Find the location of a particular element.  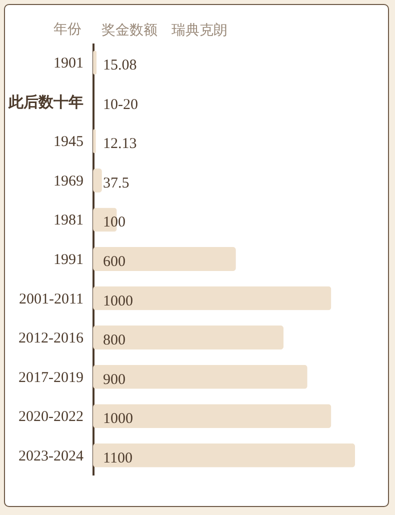

data-label: 15.08 is located at coordinates (120, 66).